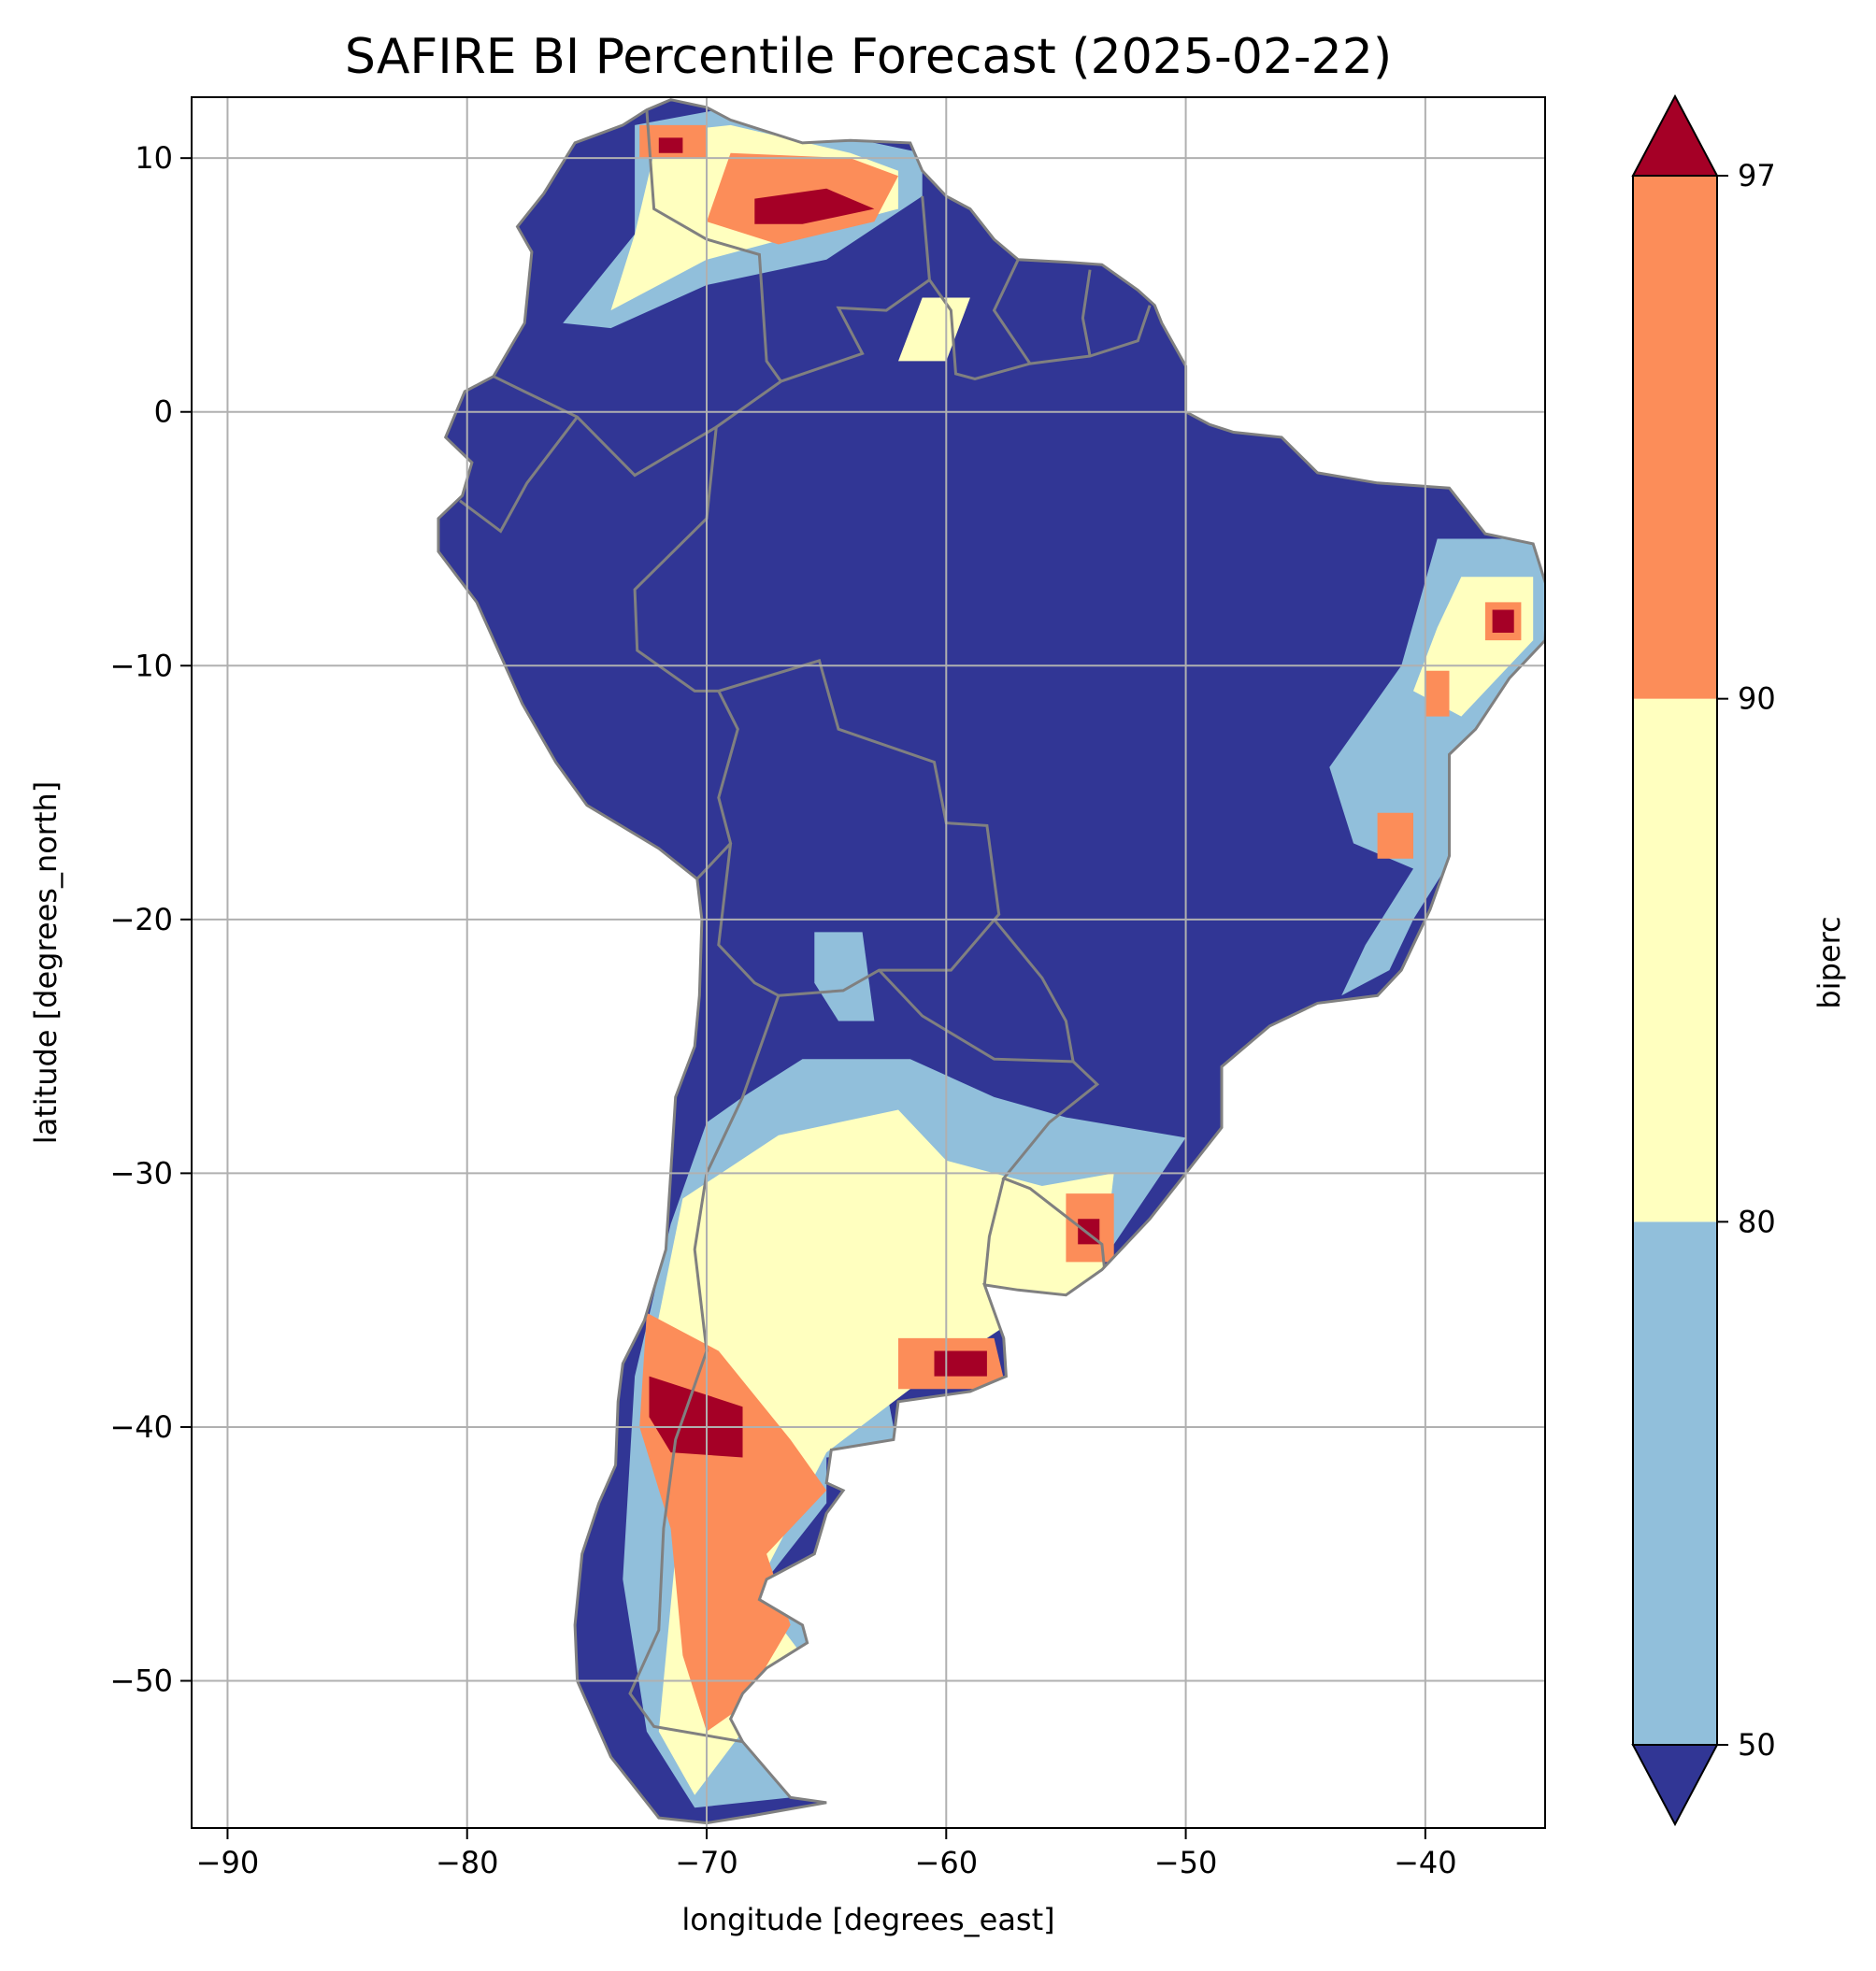 Image resolution: width=1876 pixels, height=1971 pixels. What do you see at coordinates (141, 1427) in the screenshot?
I see `y-tick-label: −40` at bounding box center [141, 1427].